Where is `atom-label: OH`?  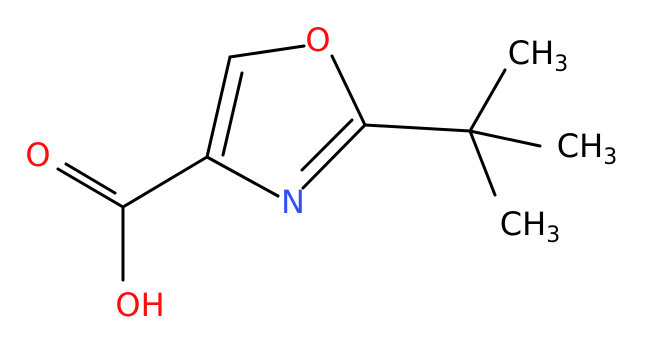 atom-label: OH is located at coordinates (139, 305).